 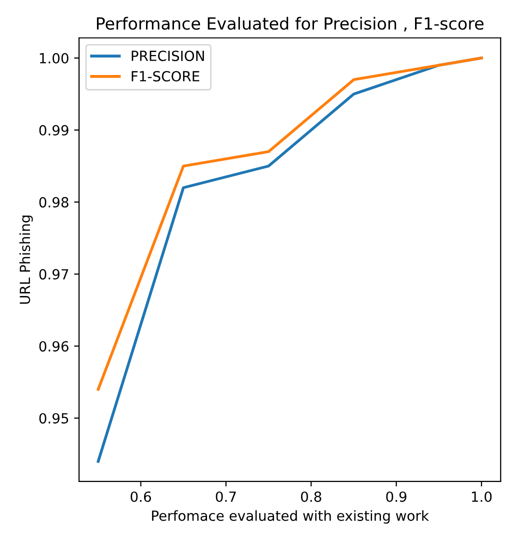 I want to click on y-axis-title: URL Phishing, so click(x=26, y=260).